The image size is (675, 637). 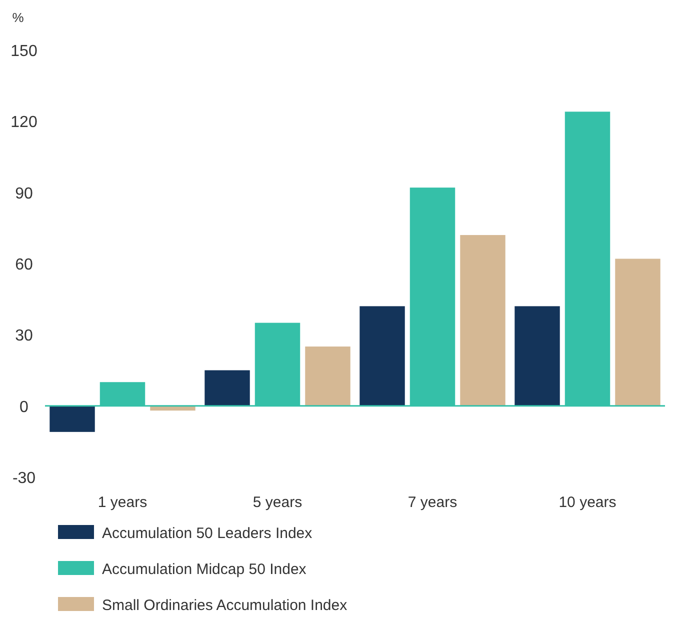 What do you see at coordinates (24, 478) in the screenshot?
I see `y-tick-label: -30` at bounding box center [24, 478].